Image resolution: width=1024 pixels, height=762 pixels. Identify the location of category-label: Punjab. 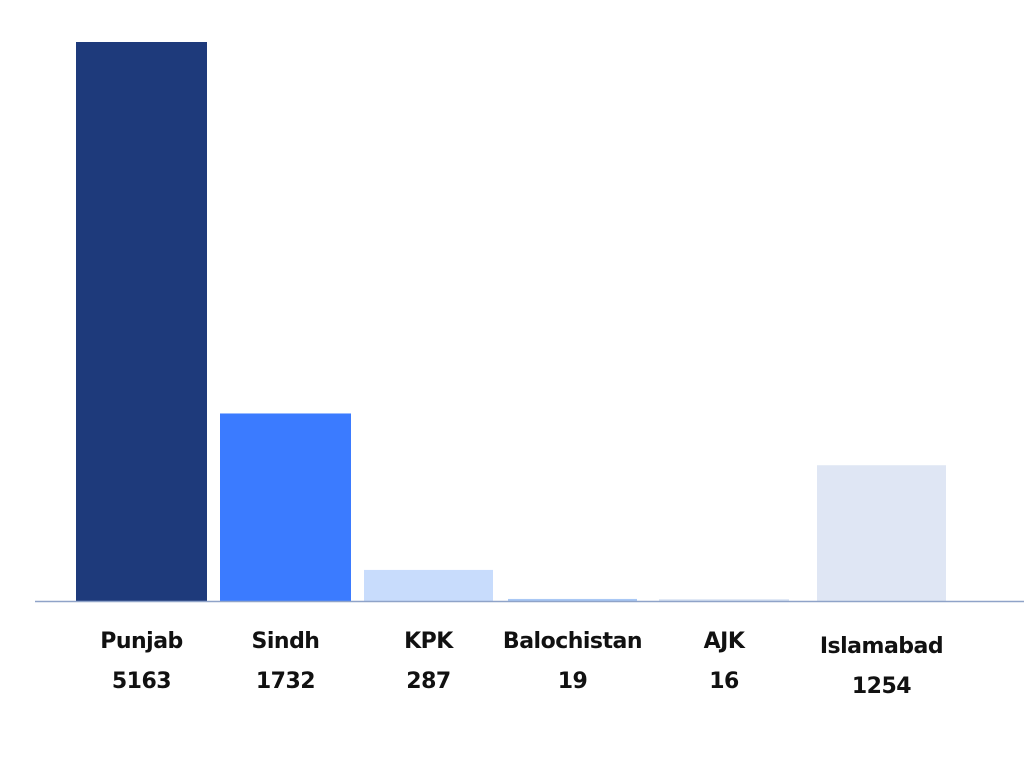
(141, 641).